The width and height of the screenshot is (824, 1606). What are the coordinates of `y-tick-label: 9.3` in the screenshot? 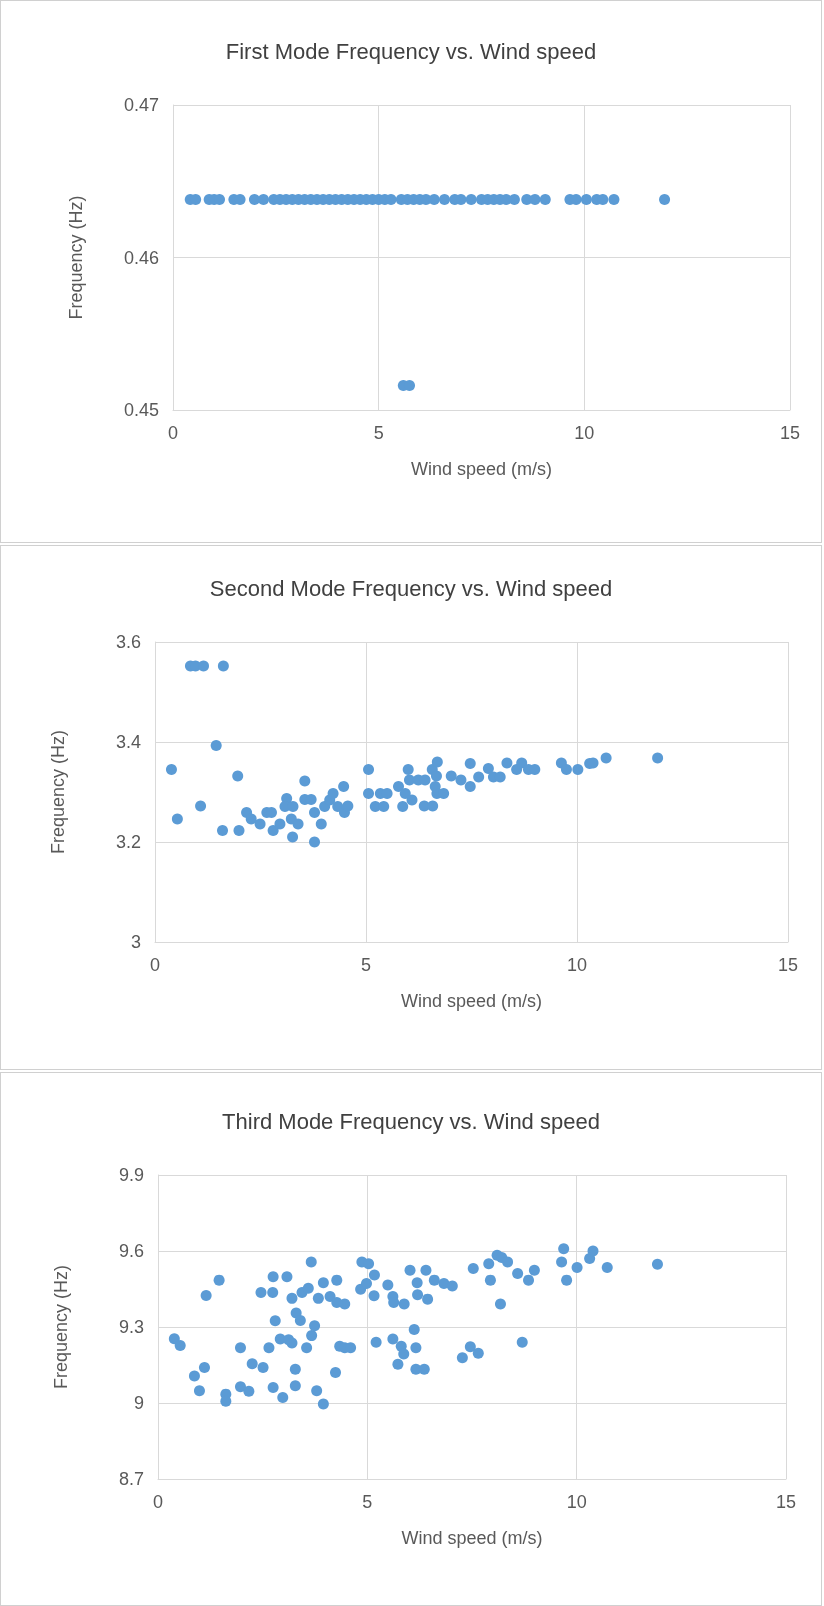 It's located at (131, 1327).